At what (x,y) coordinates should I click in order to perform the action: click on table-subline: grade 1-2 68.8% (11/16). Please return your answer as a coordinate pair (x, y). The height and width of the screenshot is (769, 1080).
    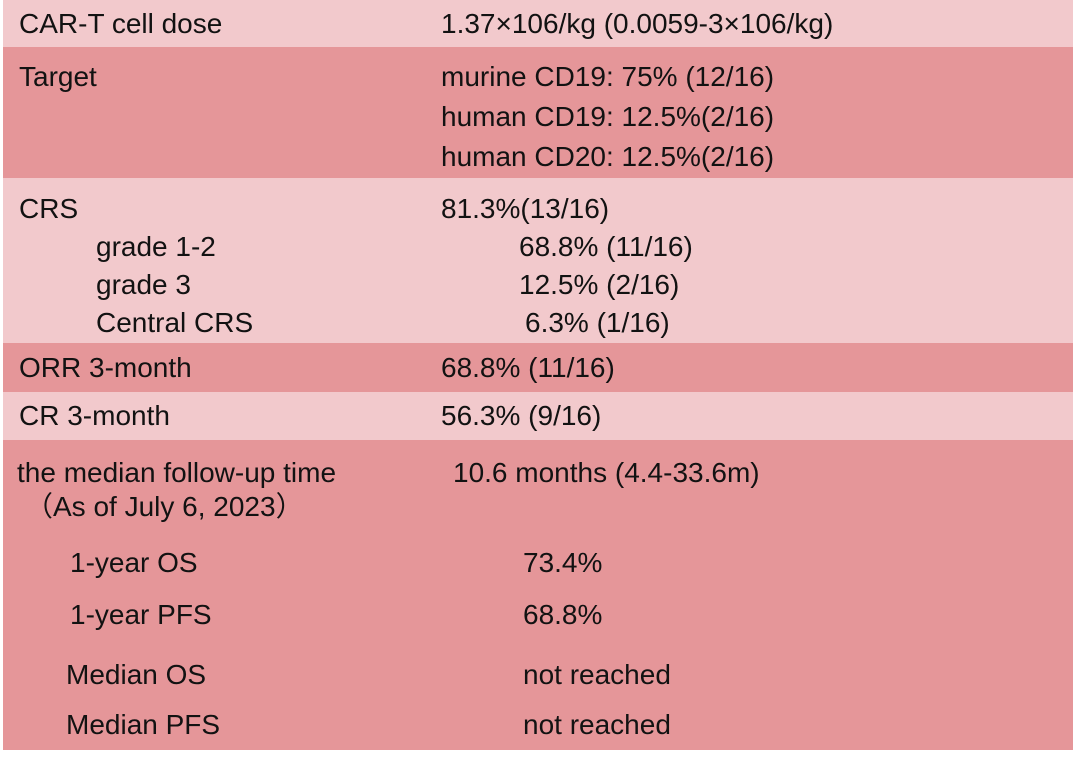
    Looking at the image, I should click on (538, 247).